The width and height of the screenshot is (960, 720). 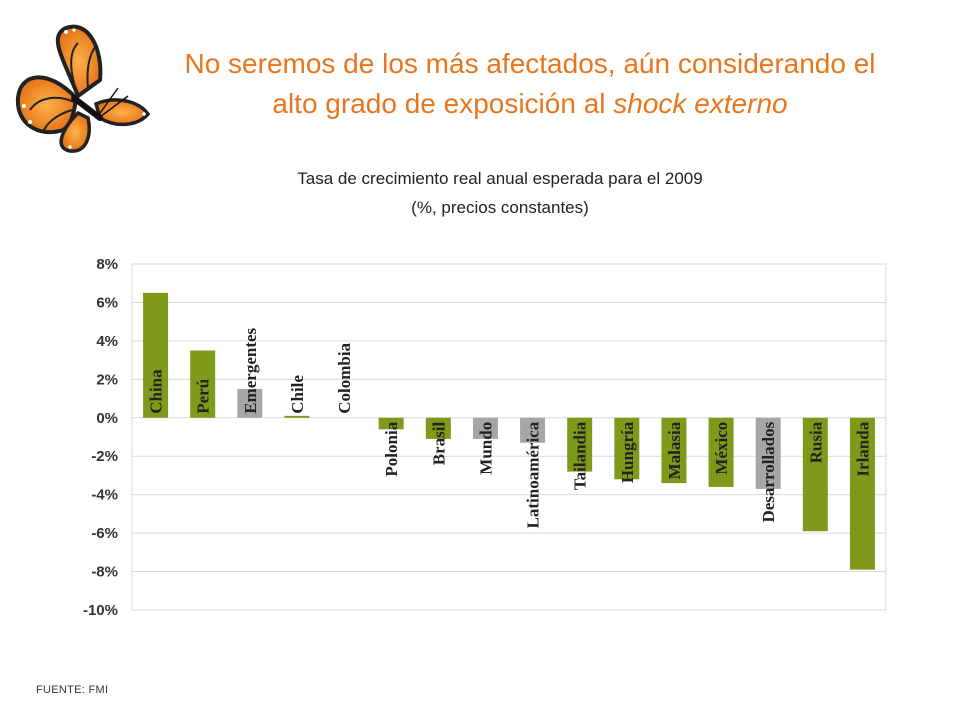 I want to click on bar-category-label: Chile, so click(x=297, y=394).